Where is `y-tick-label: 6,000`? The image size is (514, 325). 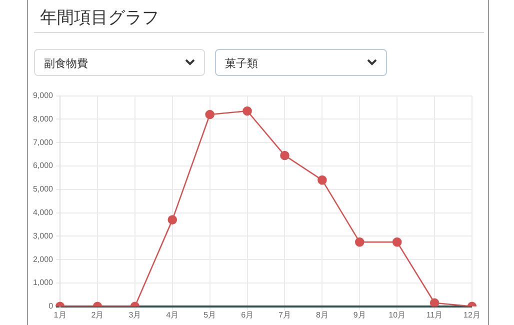 y-tick-label: 6,000 is located at coordinates (43, 165).